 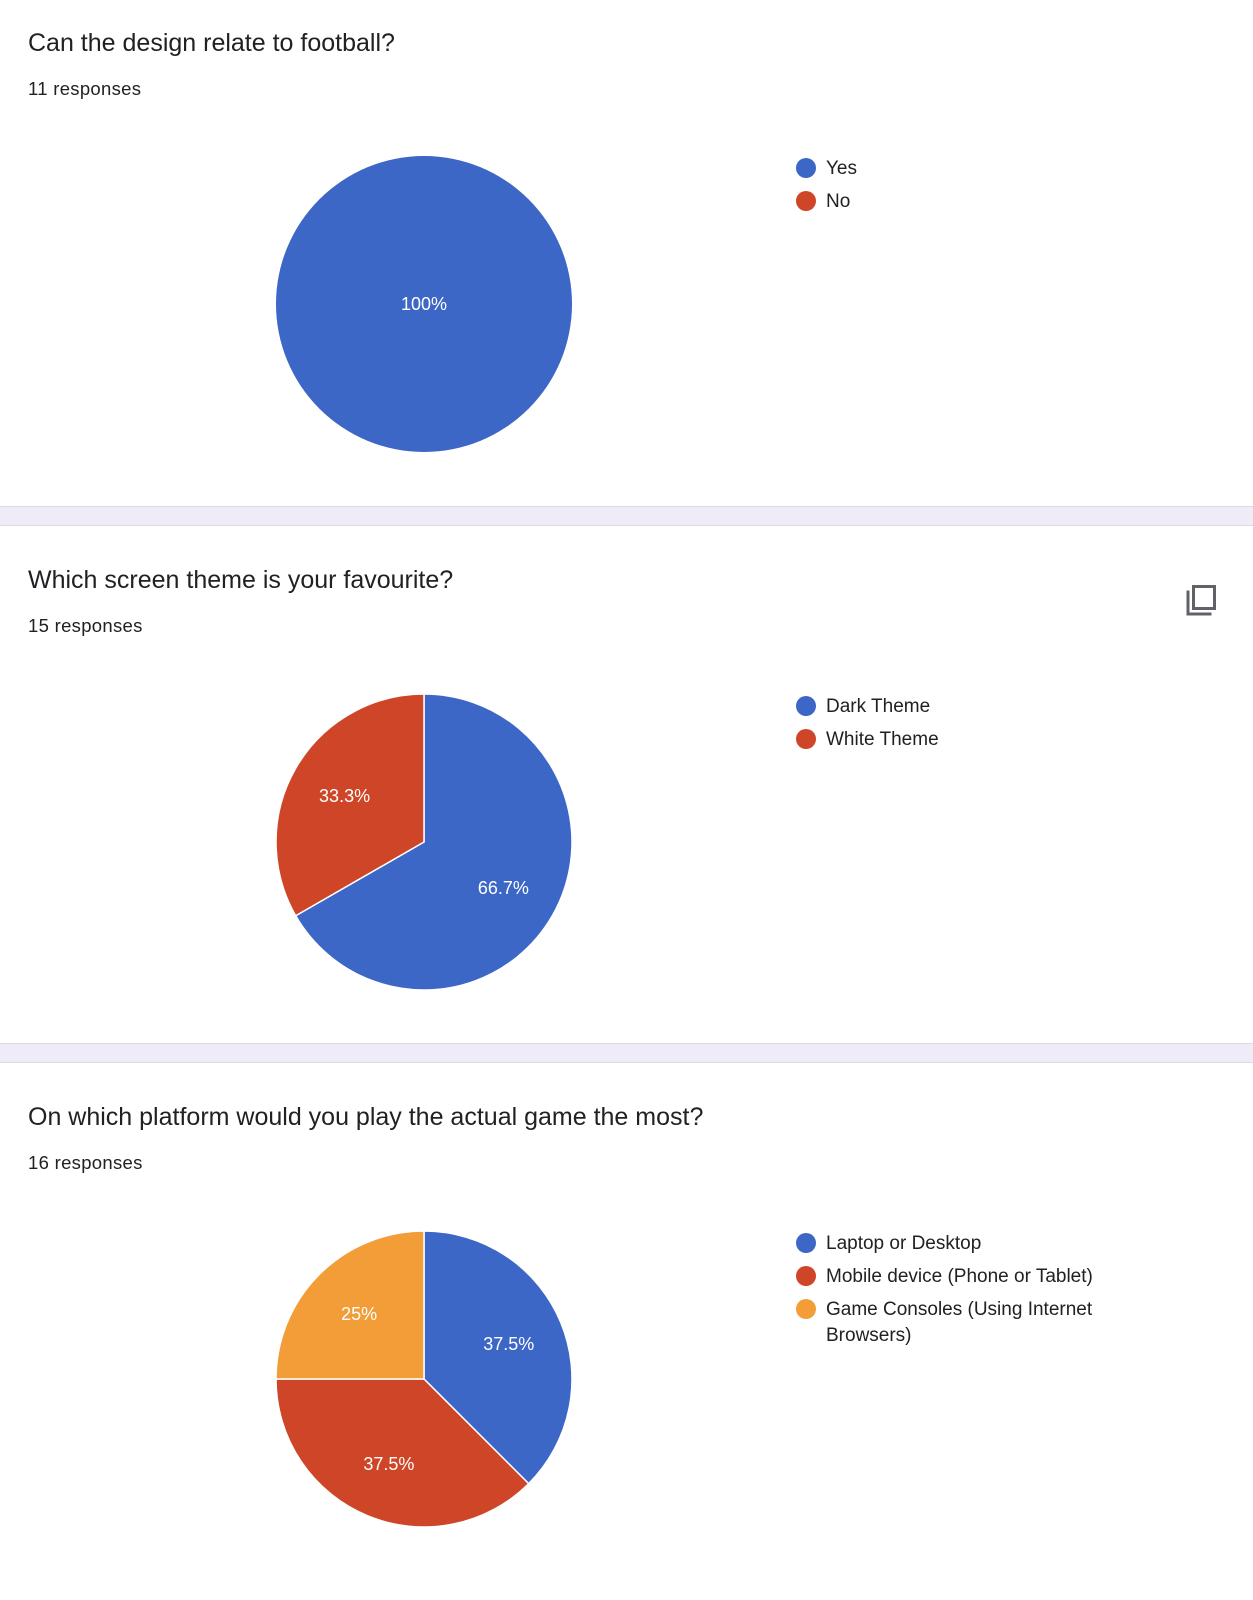 I want to click on legend-item: No, so click(x=961, y=202).